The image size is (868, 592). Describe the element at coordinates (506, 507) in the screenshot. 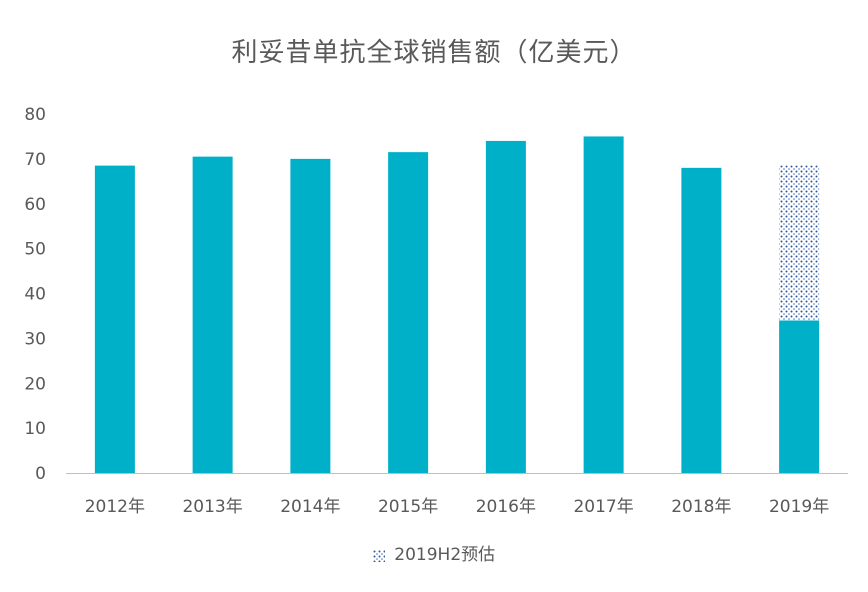

I see `x-tick-label: 2016年` at that location.